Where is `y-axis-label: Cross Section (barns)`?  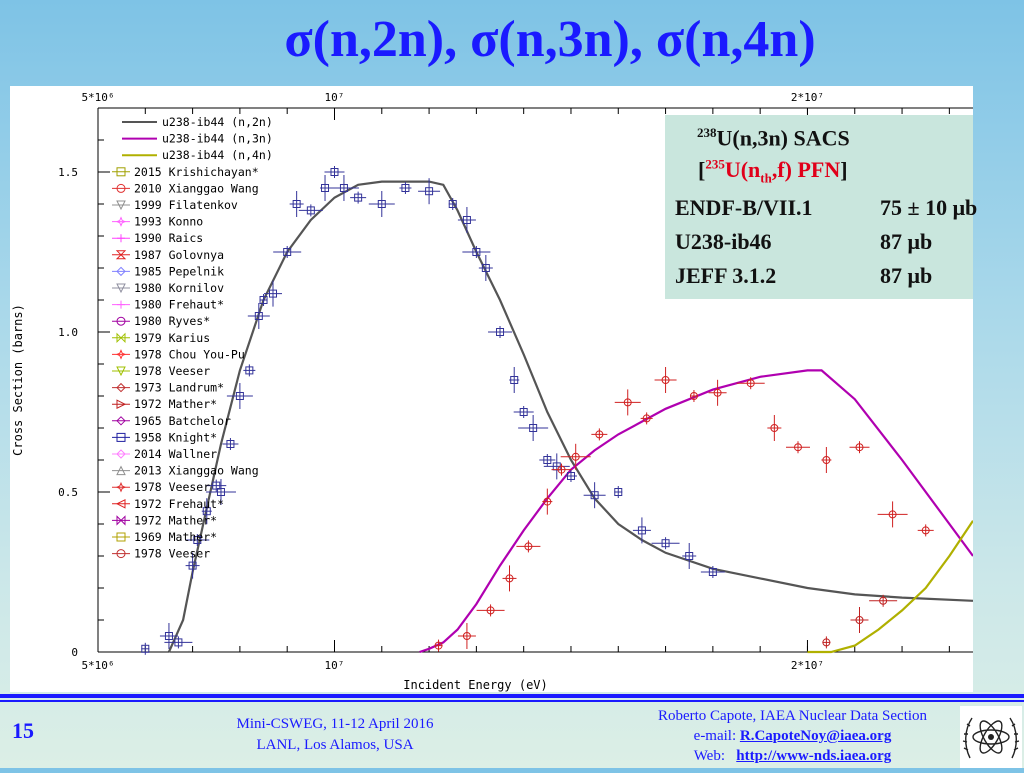 y-axis-label: Cross Section (barns) is located at coordinates (18, 380).